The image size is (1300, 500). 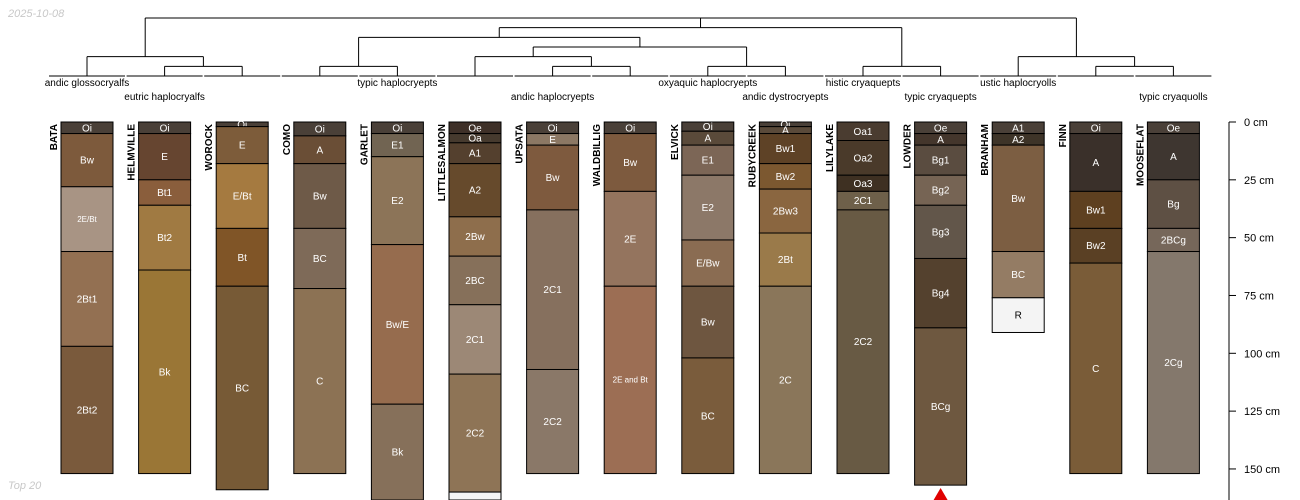 What do you see at coordinates (863, 132) in the screenshot?
I see `horizon-label: Oa1` at bounding box center [863, 132].